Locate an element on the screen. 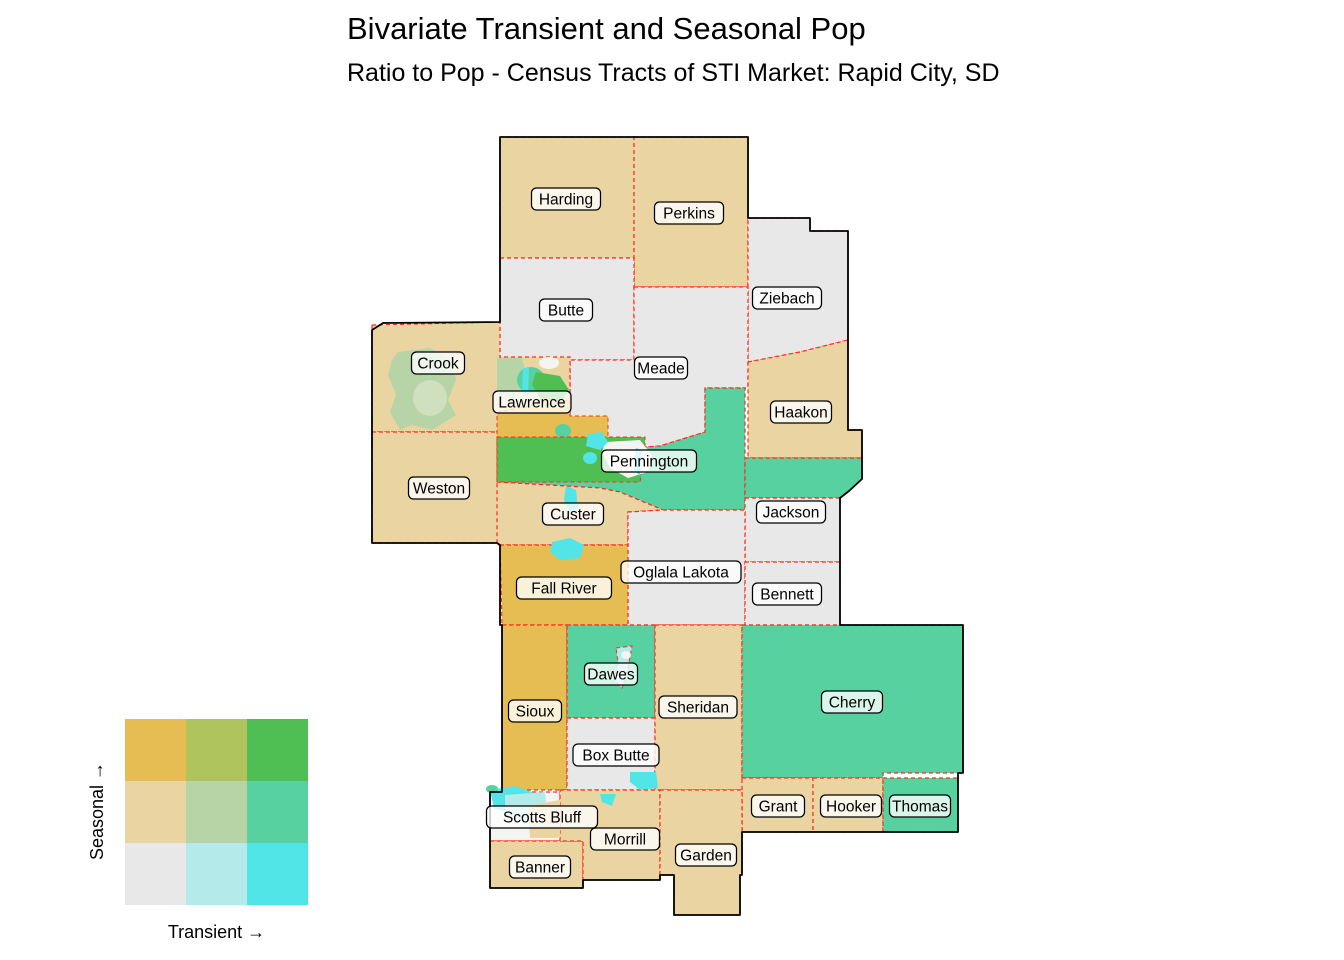 This screenshot has height=960, width=1344. county-label-sioux: Sioux is located at coordinates (535, 711).